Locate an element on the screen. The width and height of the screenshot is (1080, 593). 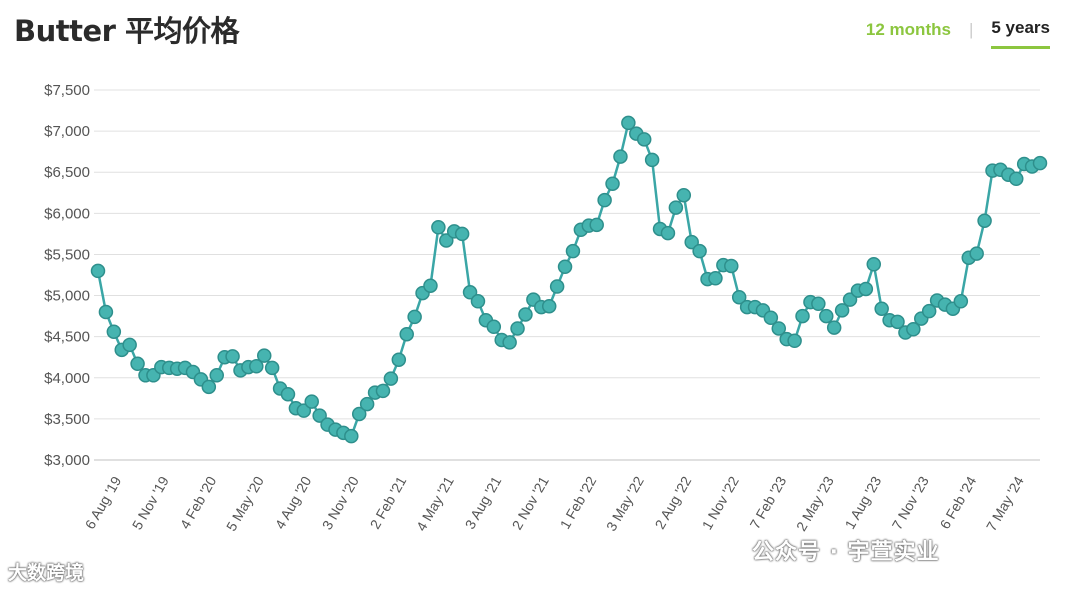
x-tick-label: 2 Aug '22 is located at coordinates (673, 502).